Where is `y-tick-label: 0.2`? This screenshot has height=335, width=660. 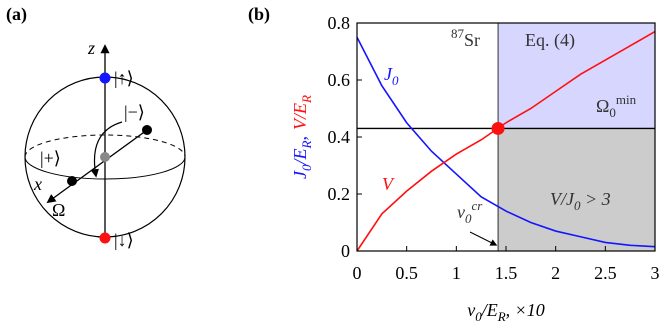 y-tick-label: 0.2 is located at coordinates (339, 194).